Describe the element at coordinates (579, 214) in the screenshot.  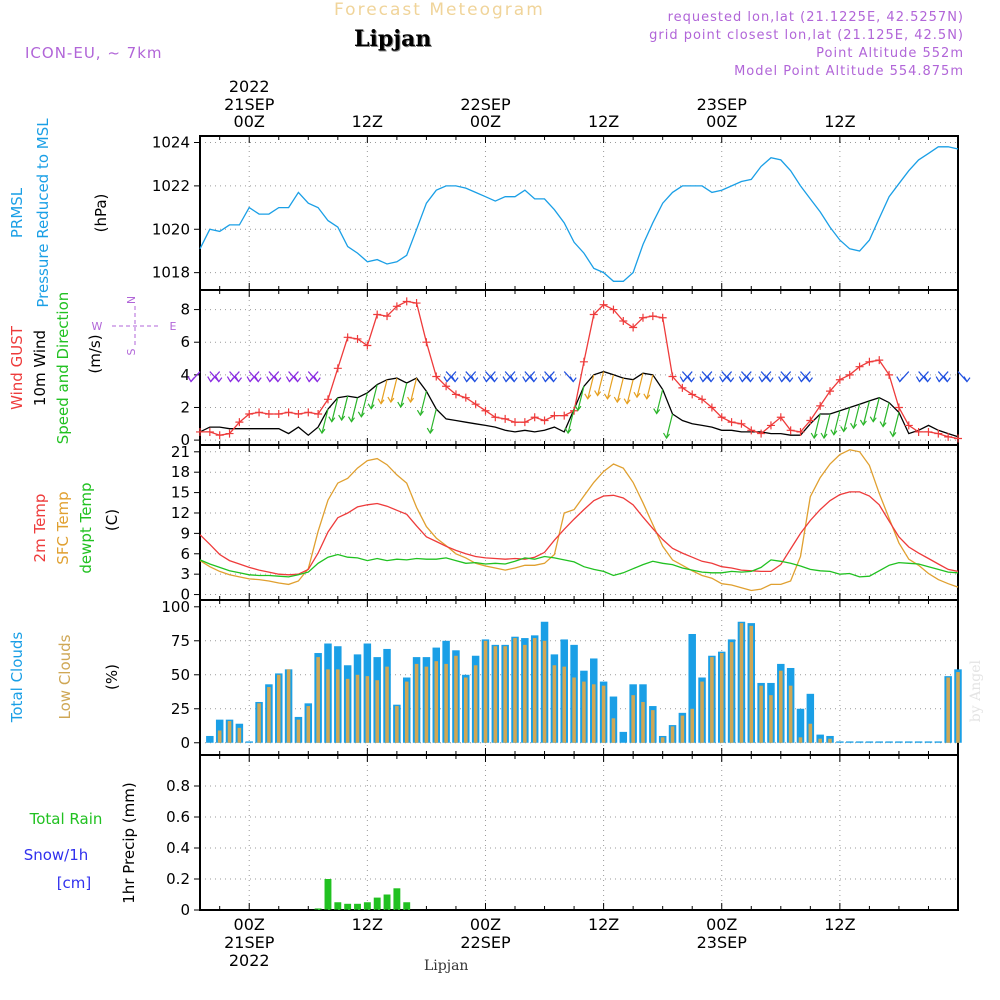
I see `pressure-line` at that location.